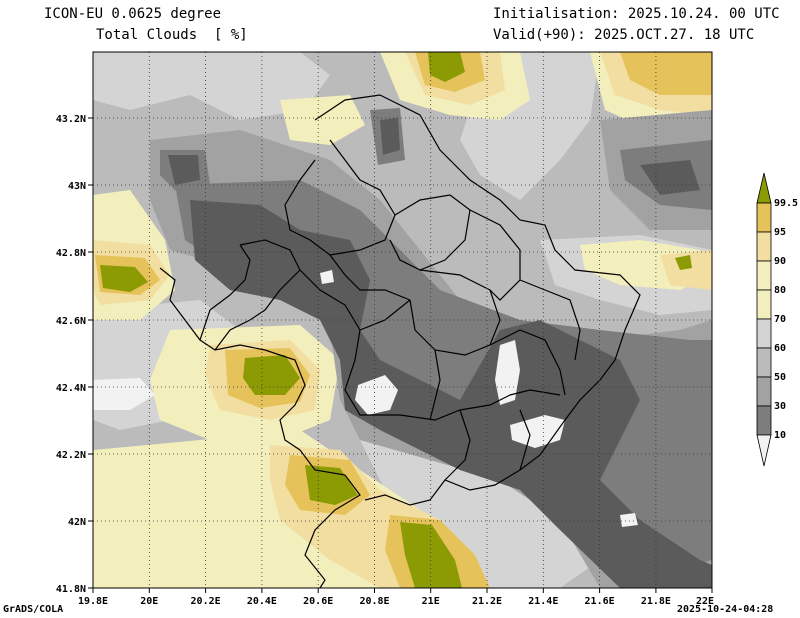  I want to click on initialisation-text: Initialisation: 2025.10.24. 00 UTC, so click(636, 14).